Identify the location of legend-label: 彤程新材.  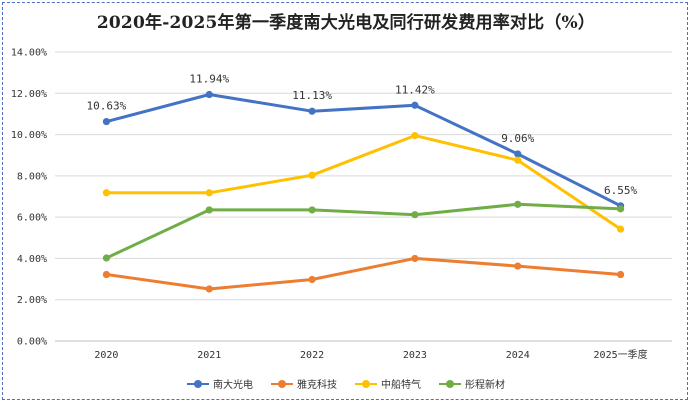
(485, 385).